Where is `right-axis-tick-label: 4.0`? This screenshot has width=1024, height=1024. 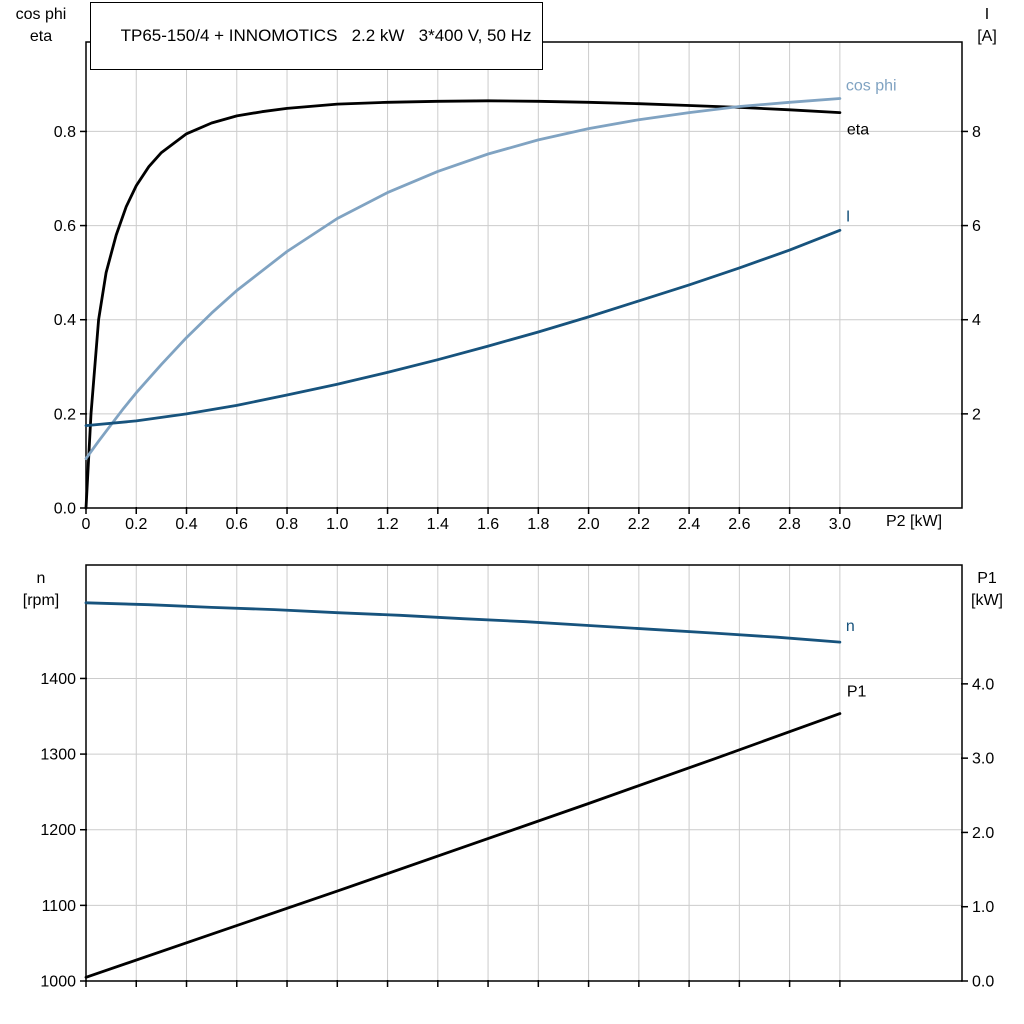 right-axis-tick-label: 4.0 is located at coordinates (983, 684).